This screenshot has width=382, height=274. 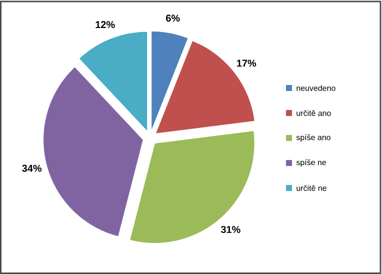 What do you see at coordinates (230, 230) in the screenshot?
I see `data-label: 31%` at bounding box center [230, 230].